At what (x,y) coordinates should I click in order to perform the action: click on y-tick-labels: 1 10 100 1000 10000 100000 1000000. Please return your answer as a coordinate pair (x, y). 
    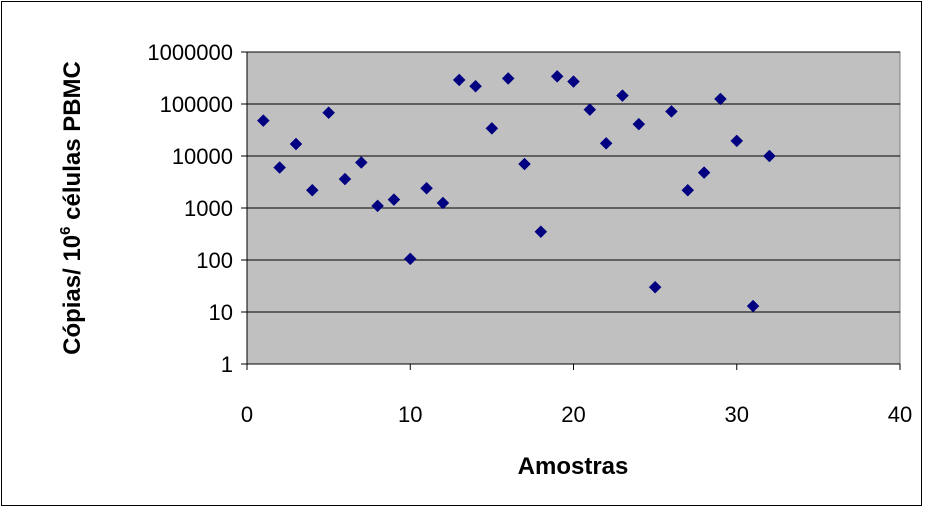
    Looking at the image, I should click on (190, 208).